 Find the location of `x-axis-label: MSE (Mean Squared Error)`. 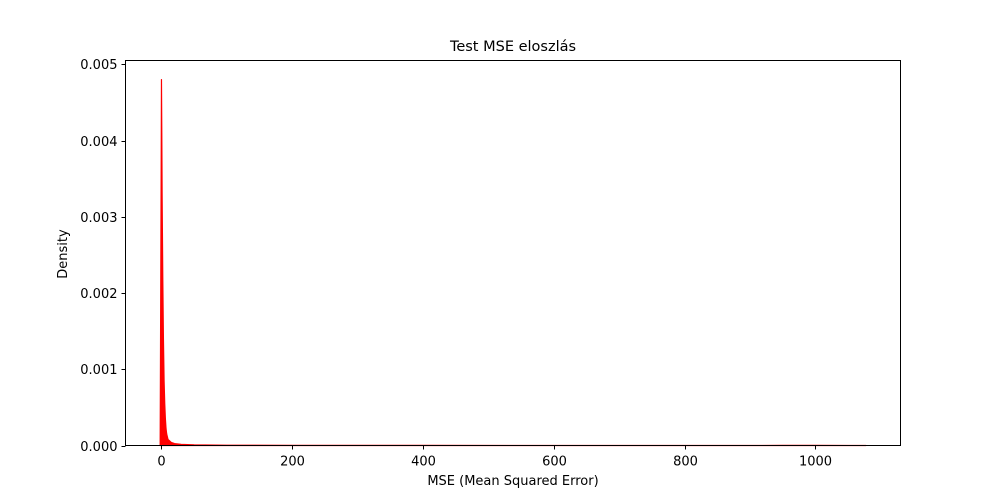

x-axis-label: MSE (Mean Squared Error) is located at coordinates (512, 481).